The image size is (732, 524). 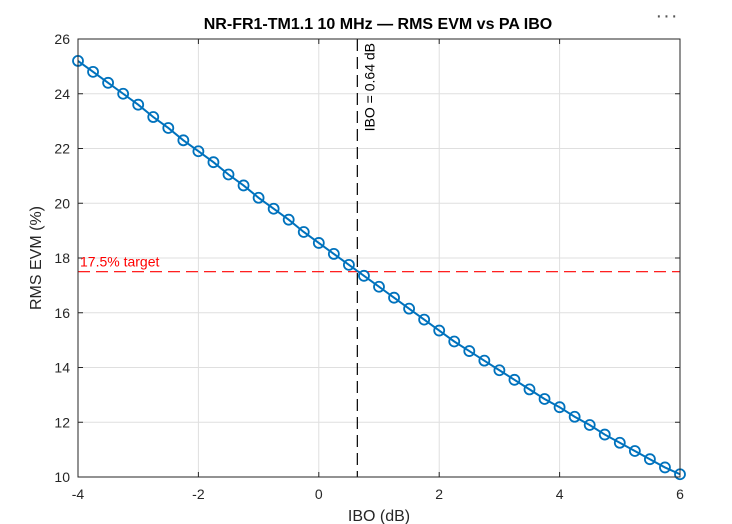 I want to click on x-tick-label: -2, so click(x=198, y=494).